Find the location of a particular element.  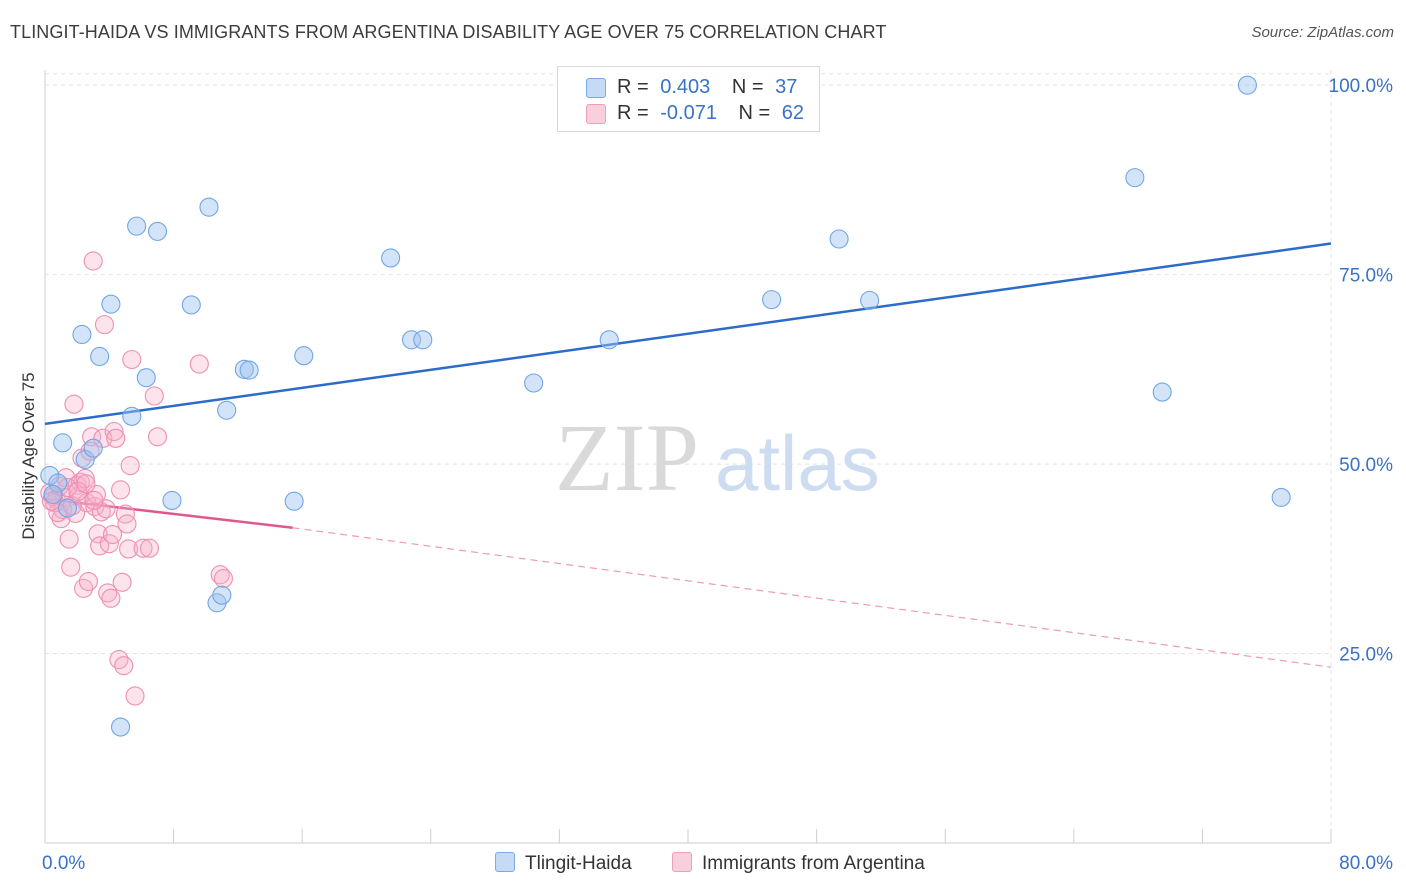

legend-r-value: -0.071 is located at coordinates (688, 113).